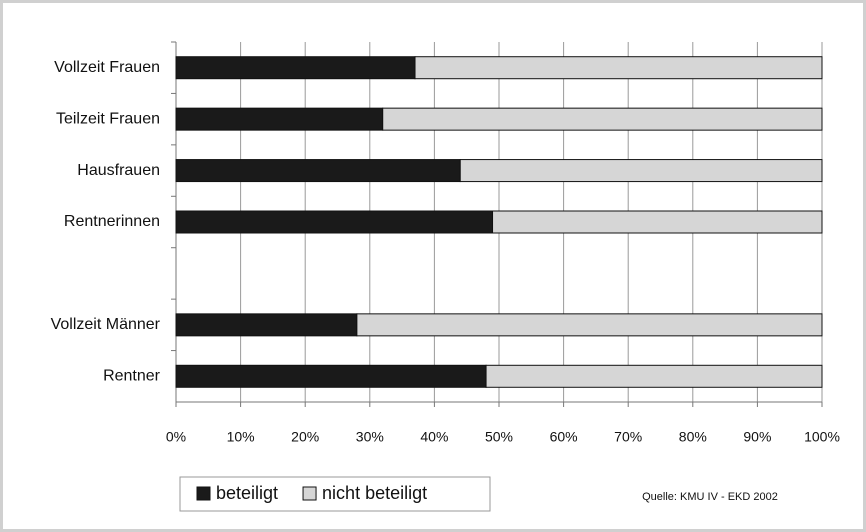  I want to click on x-tick-label: 50%, so click(499, 437).